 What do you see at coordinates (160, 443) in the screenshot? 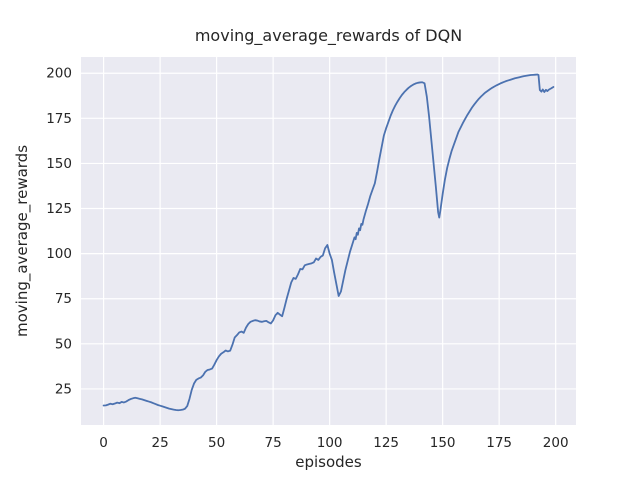
I see `x-tick-label: 25` at bounding box center [160, 443].